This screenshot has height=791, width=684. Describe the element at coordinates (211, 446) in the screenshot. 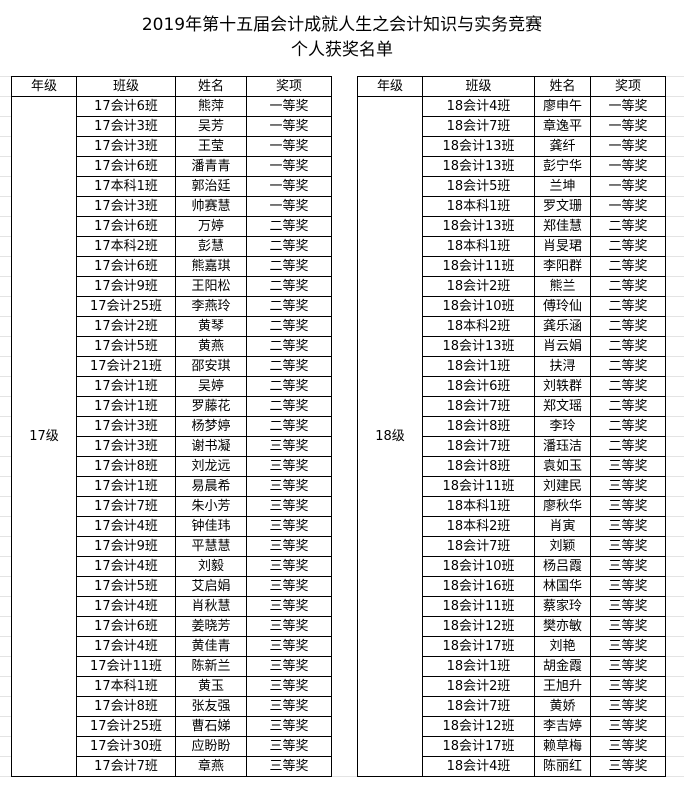

I see `name-cell: 谢书凝` at that location.